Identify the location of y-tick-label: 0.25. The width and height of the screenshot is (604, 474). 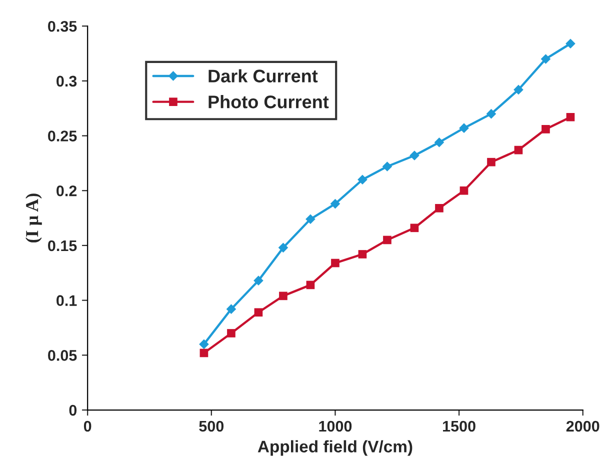
(62, 136).